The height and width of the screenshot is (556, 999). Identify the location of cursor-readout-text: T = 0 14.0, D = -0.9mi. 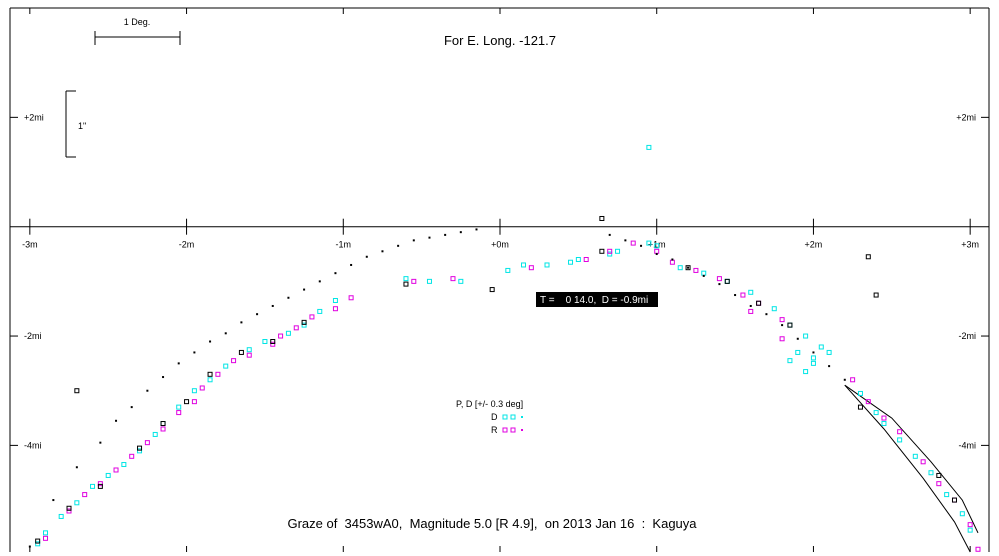
(594, 300).